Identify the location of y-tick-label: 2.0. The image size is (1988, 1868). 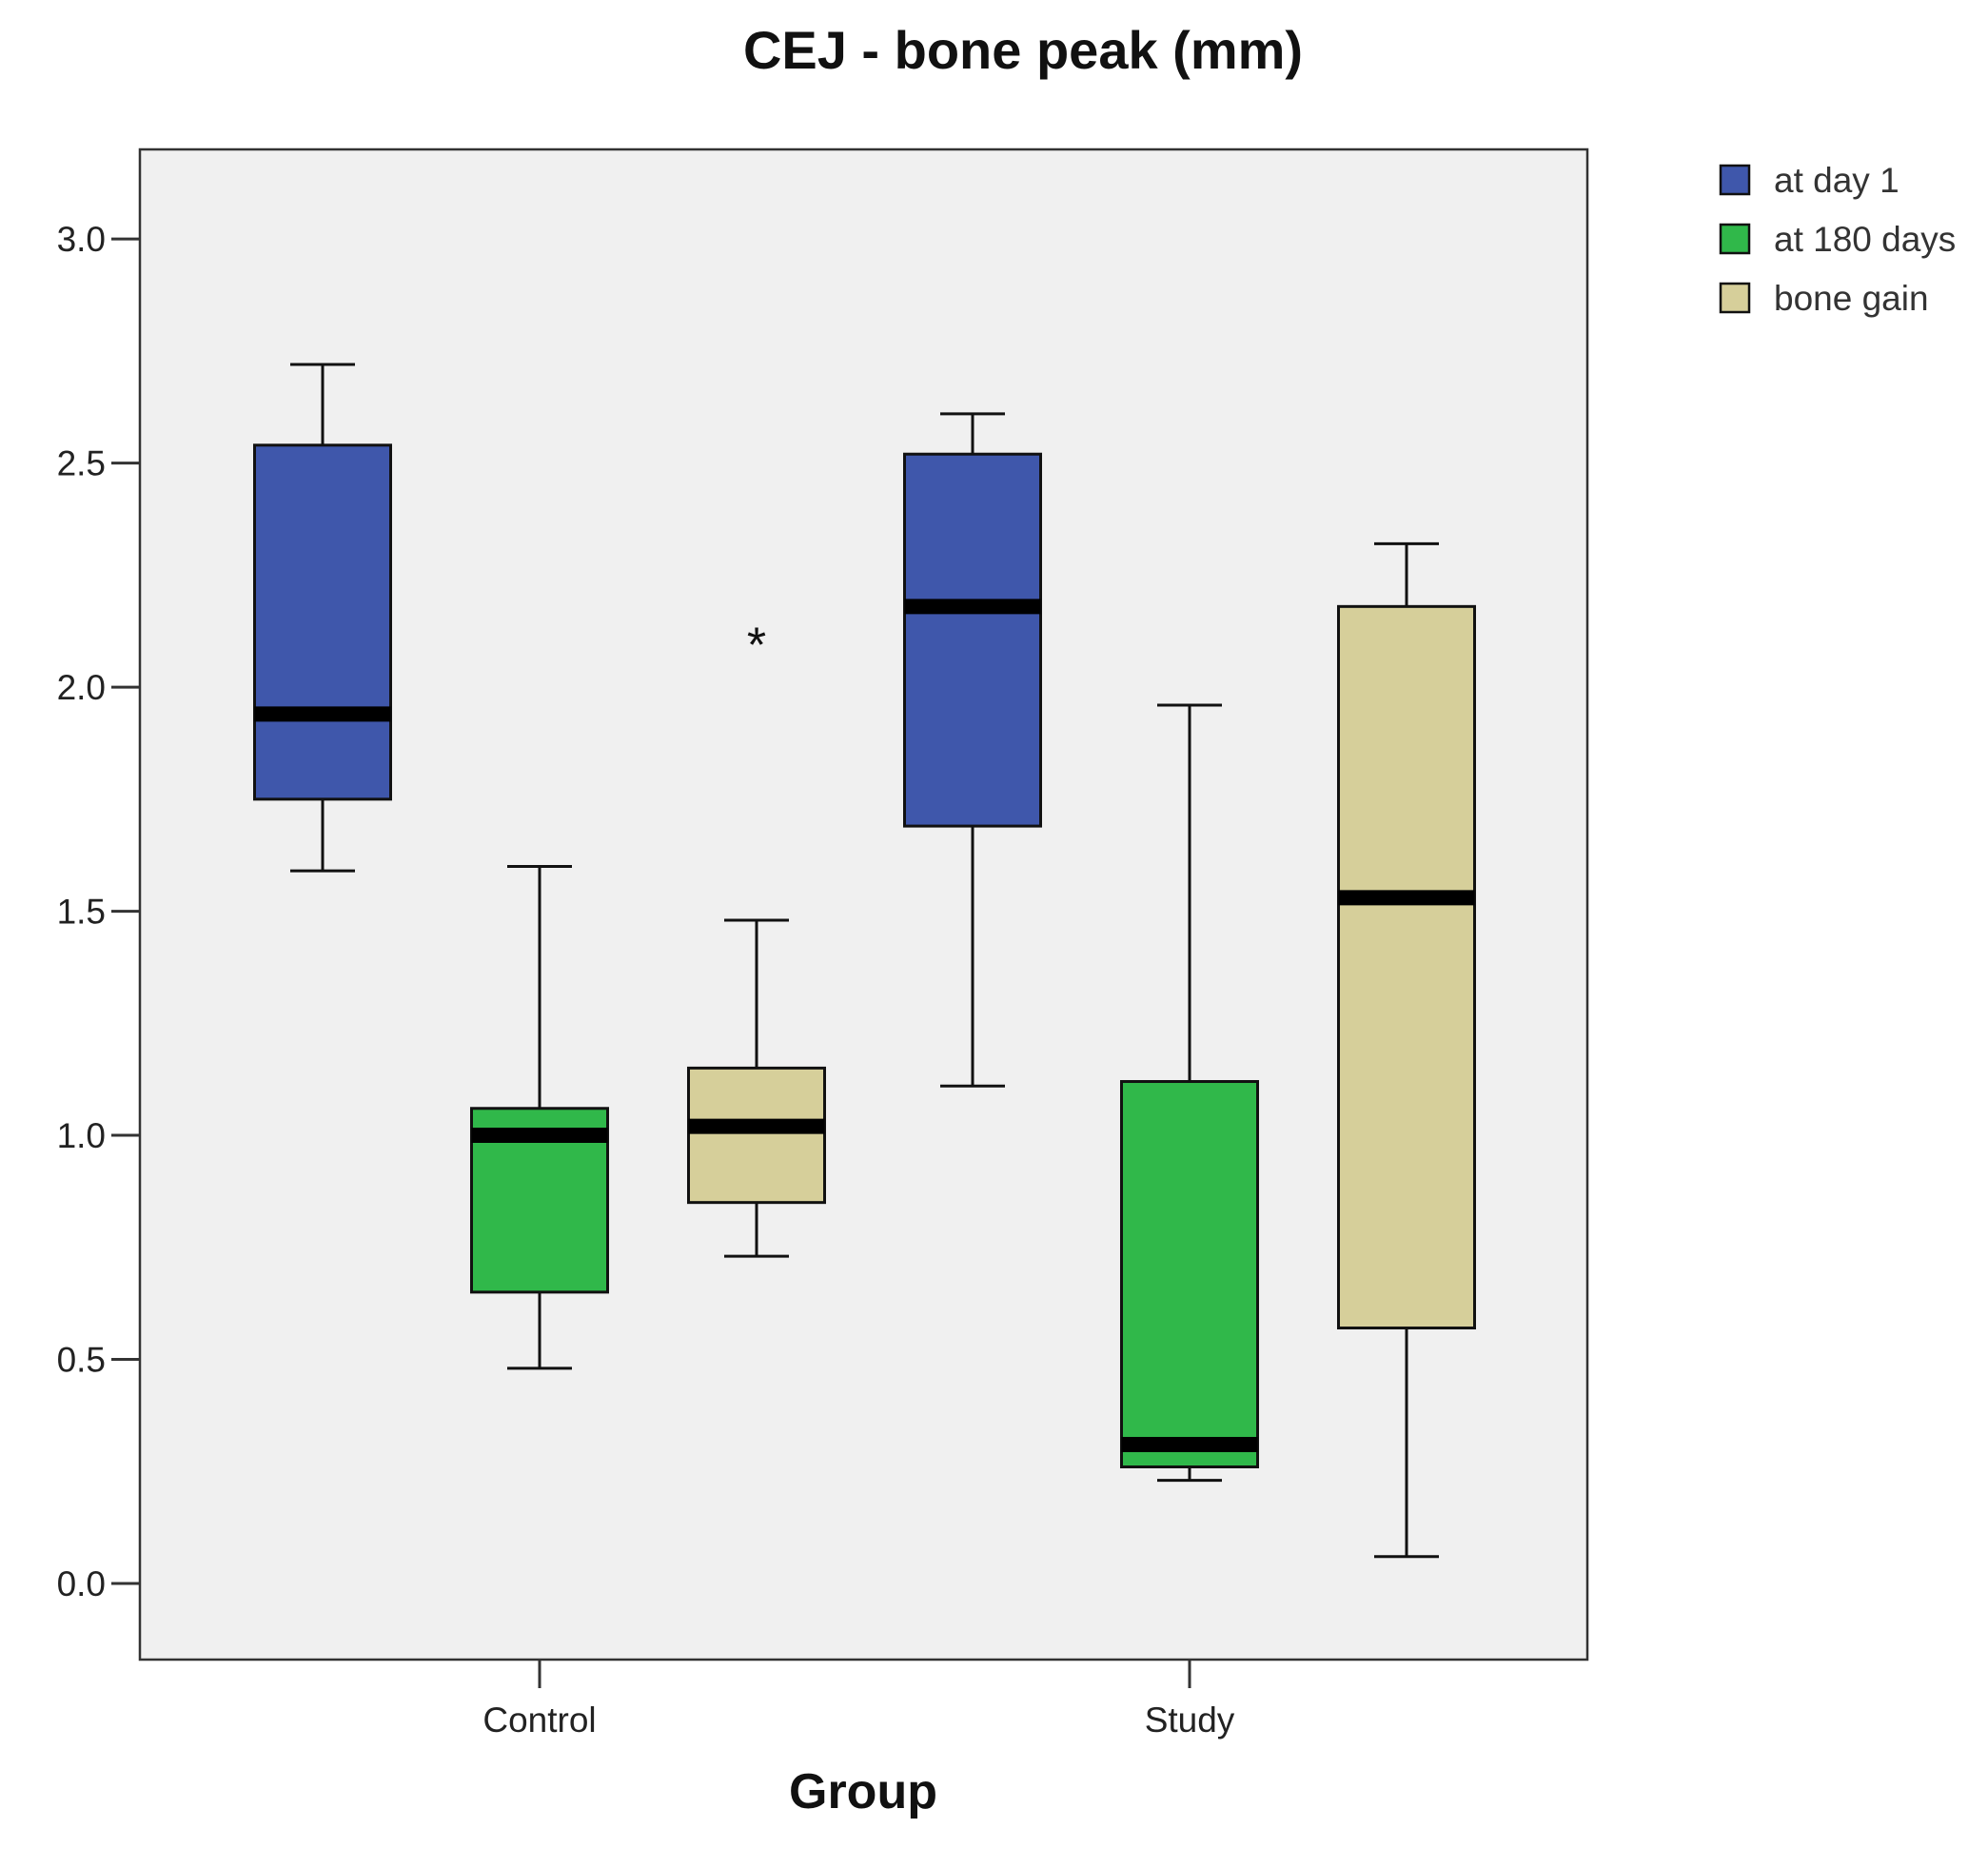
(81, 687).